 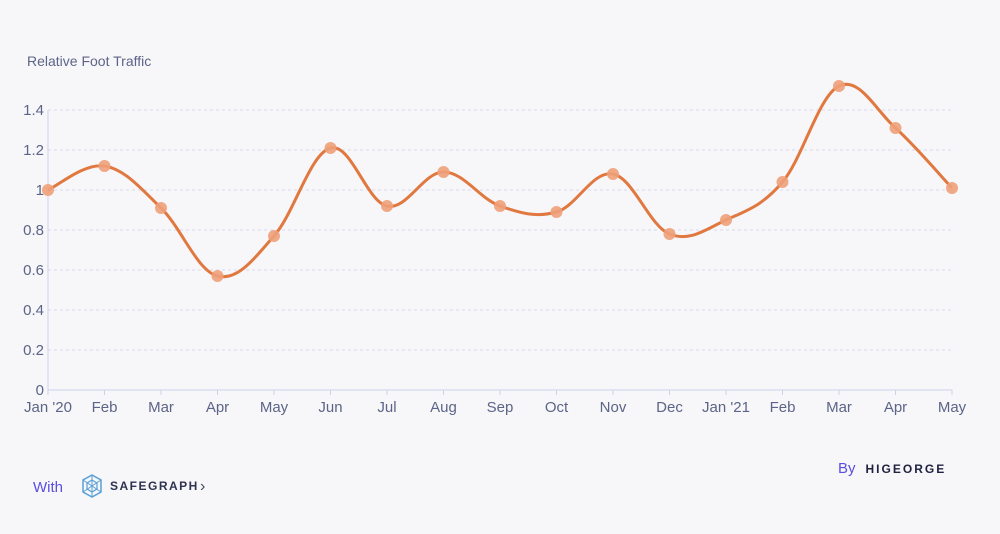 What do you see at coordinates (48, 407) in the screenshot?
I see `x-tick-label: Jan '20` at bounding box center [48, 407].